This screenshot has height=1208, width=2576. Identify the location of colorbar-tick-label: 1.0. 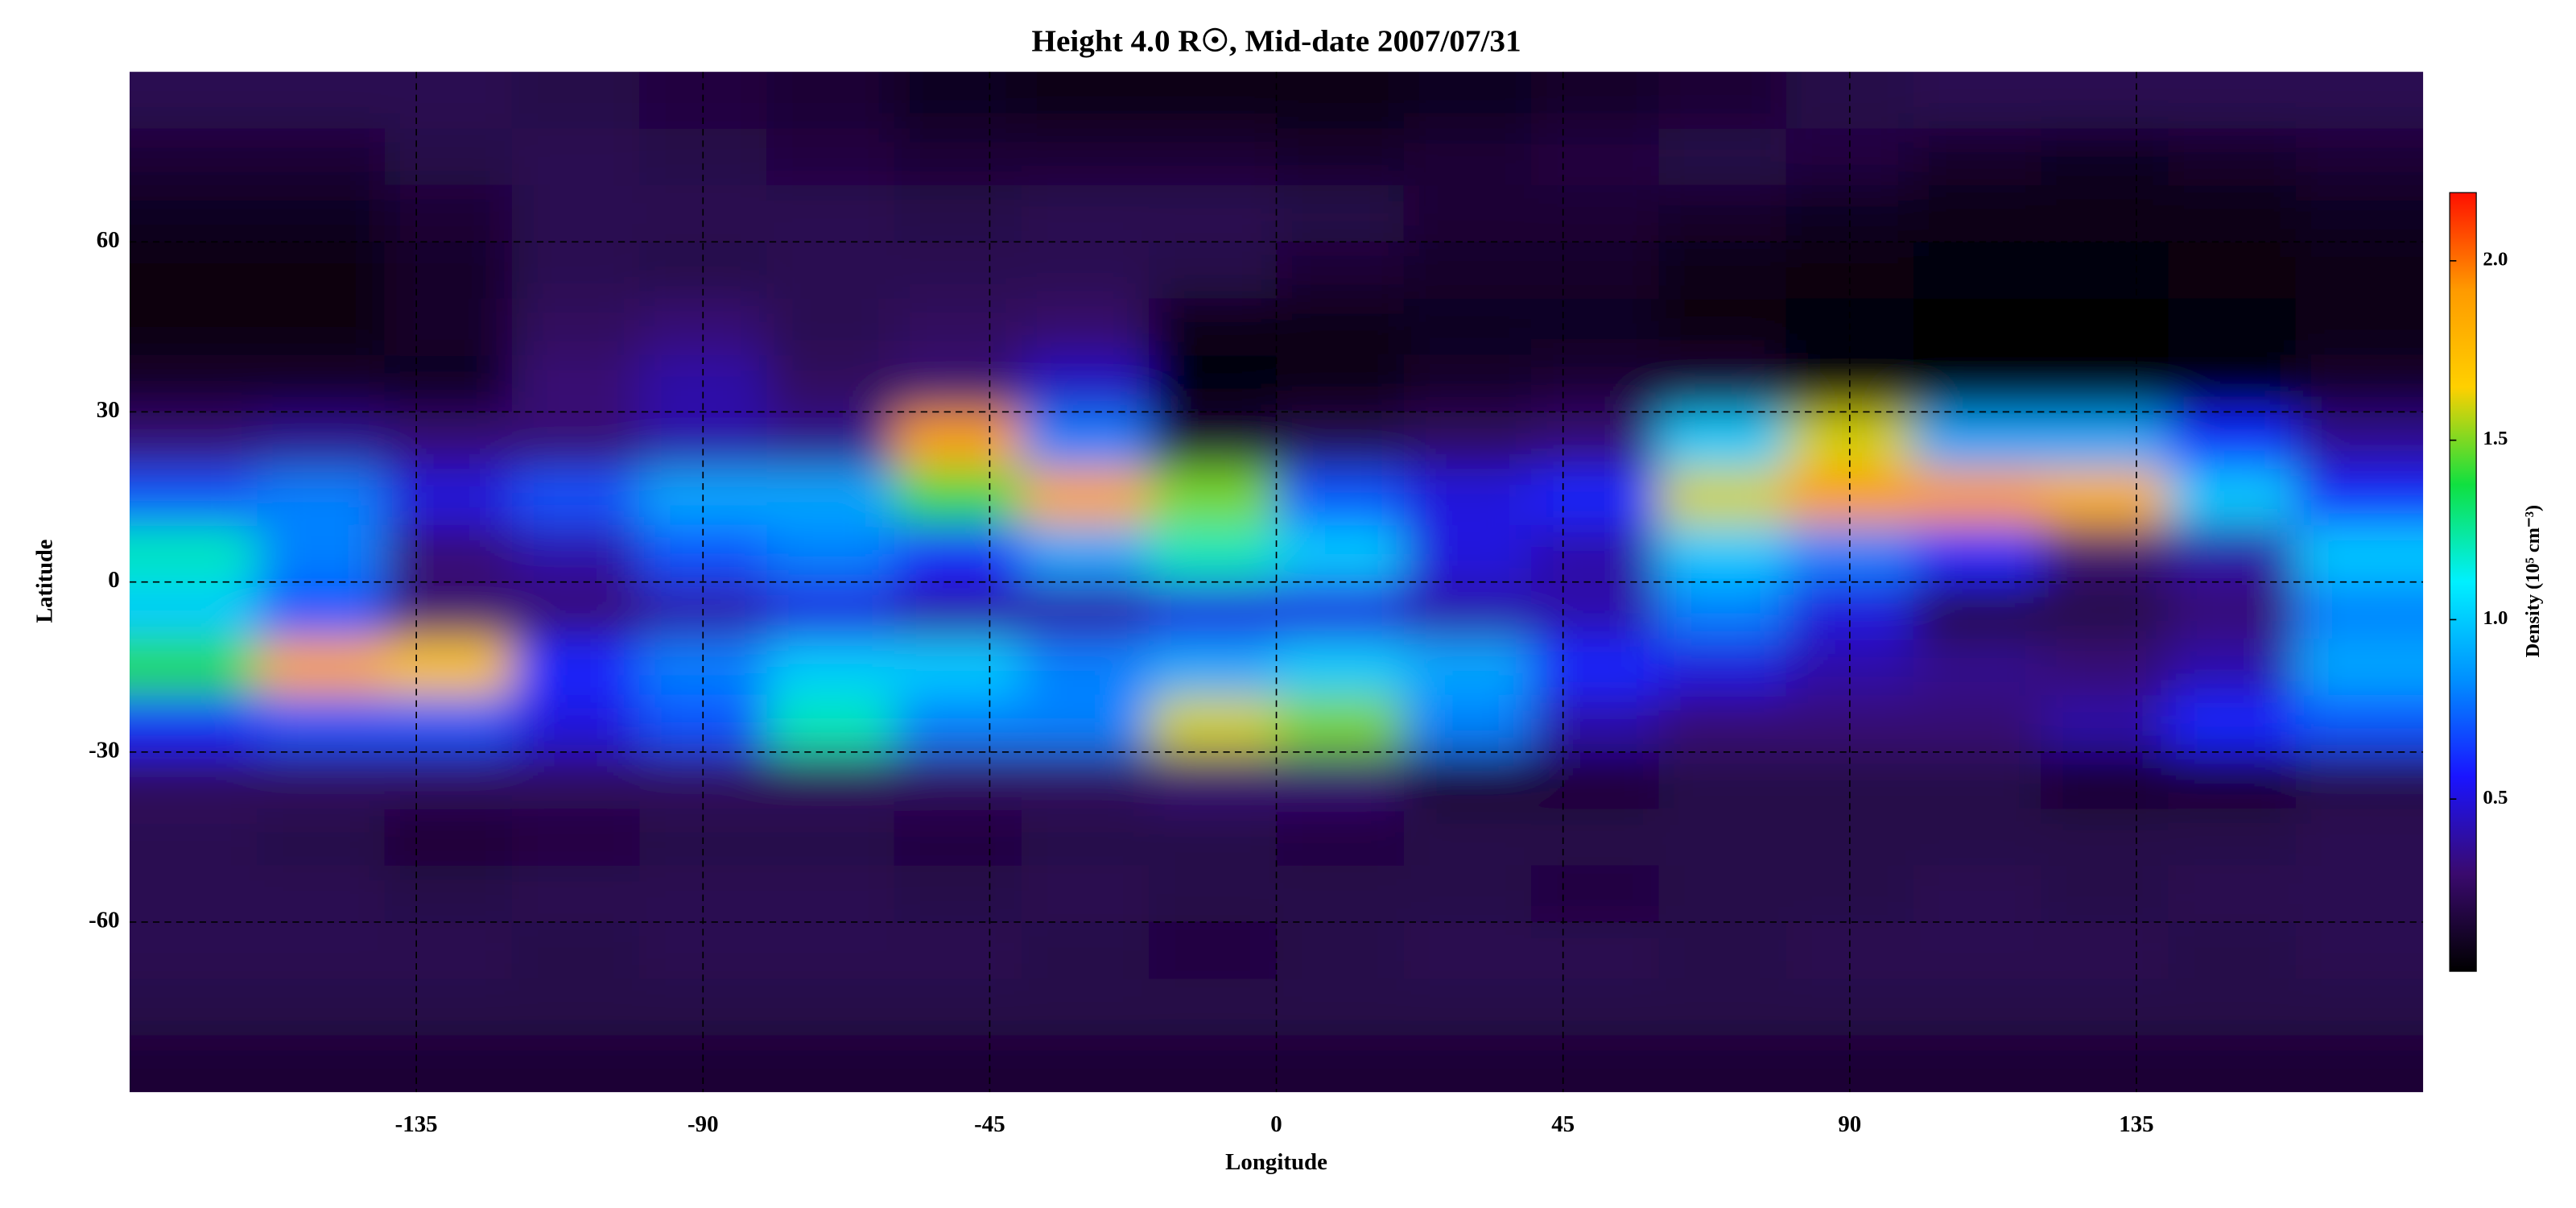
(2495, 618).